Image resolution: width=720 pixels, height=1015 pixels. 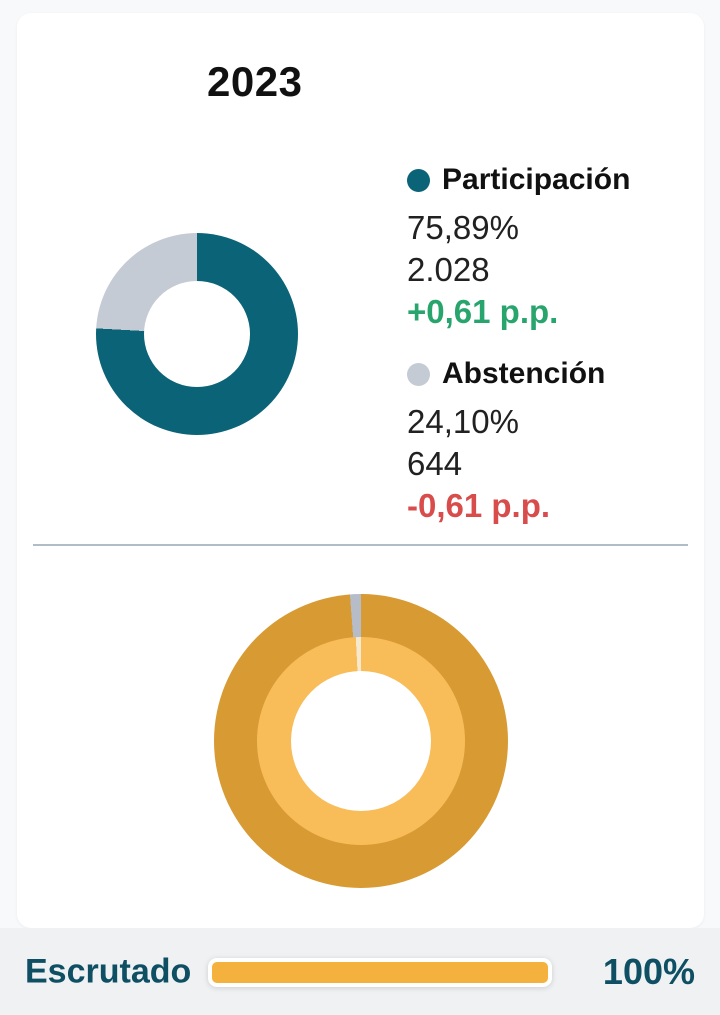 I want to click on results-nested-donut, so click(x=361, y=741).